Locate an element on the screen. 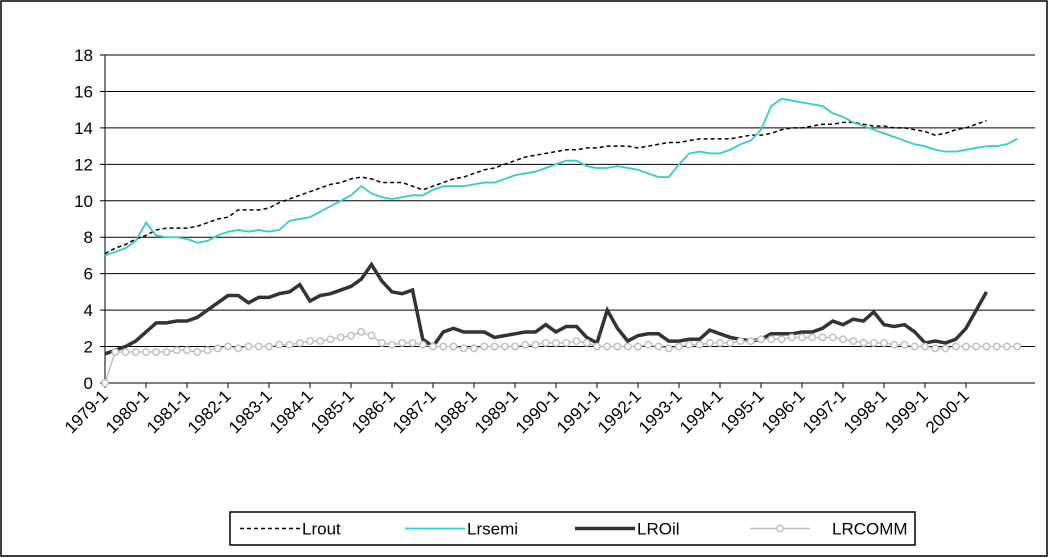 The height and width of the screenshot is (558, 1049). legend-label: Lrsemi is located at coordinates (492, 529).